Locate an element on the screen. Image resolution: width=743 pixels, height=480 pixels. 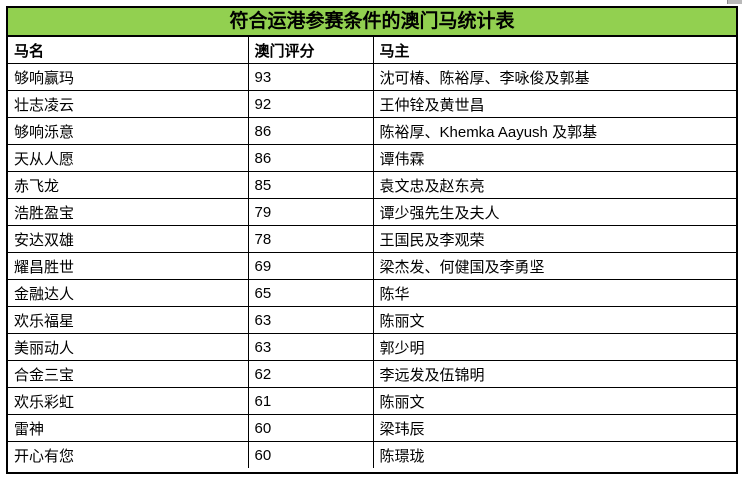
owner-cell: 王仲铨及黄世昌 is located at coordinates (554, 104).